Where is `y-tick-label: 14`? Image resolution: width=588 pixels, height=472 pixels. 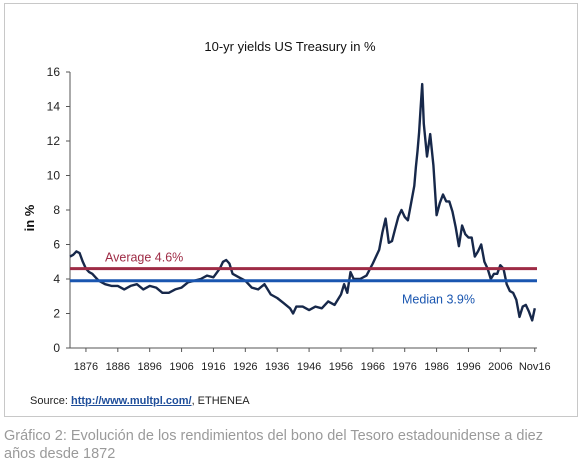
y-tick-label: 14 is located at coordinates (54, 107).